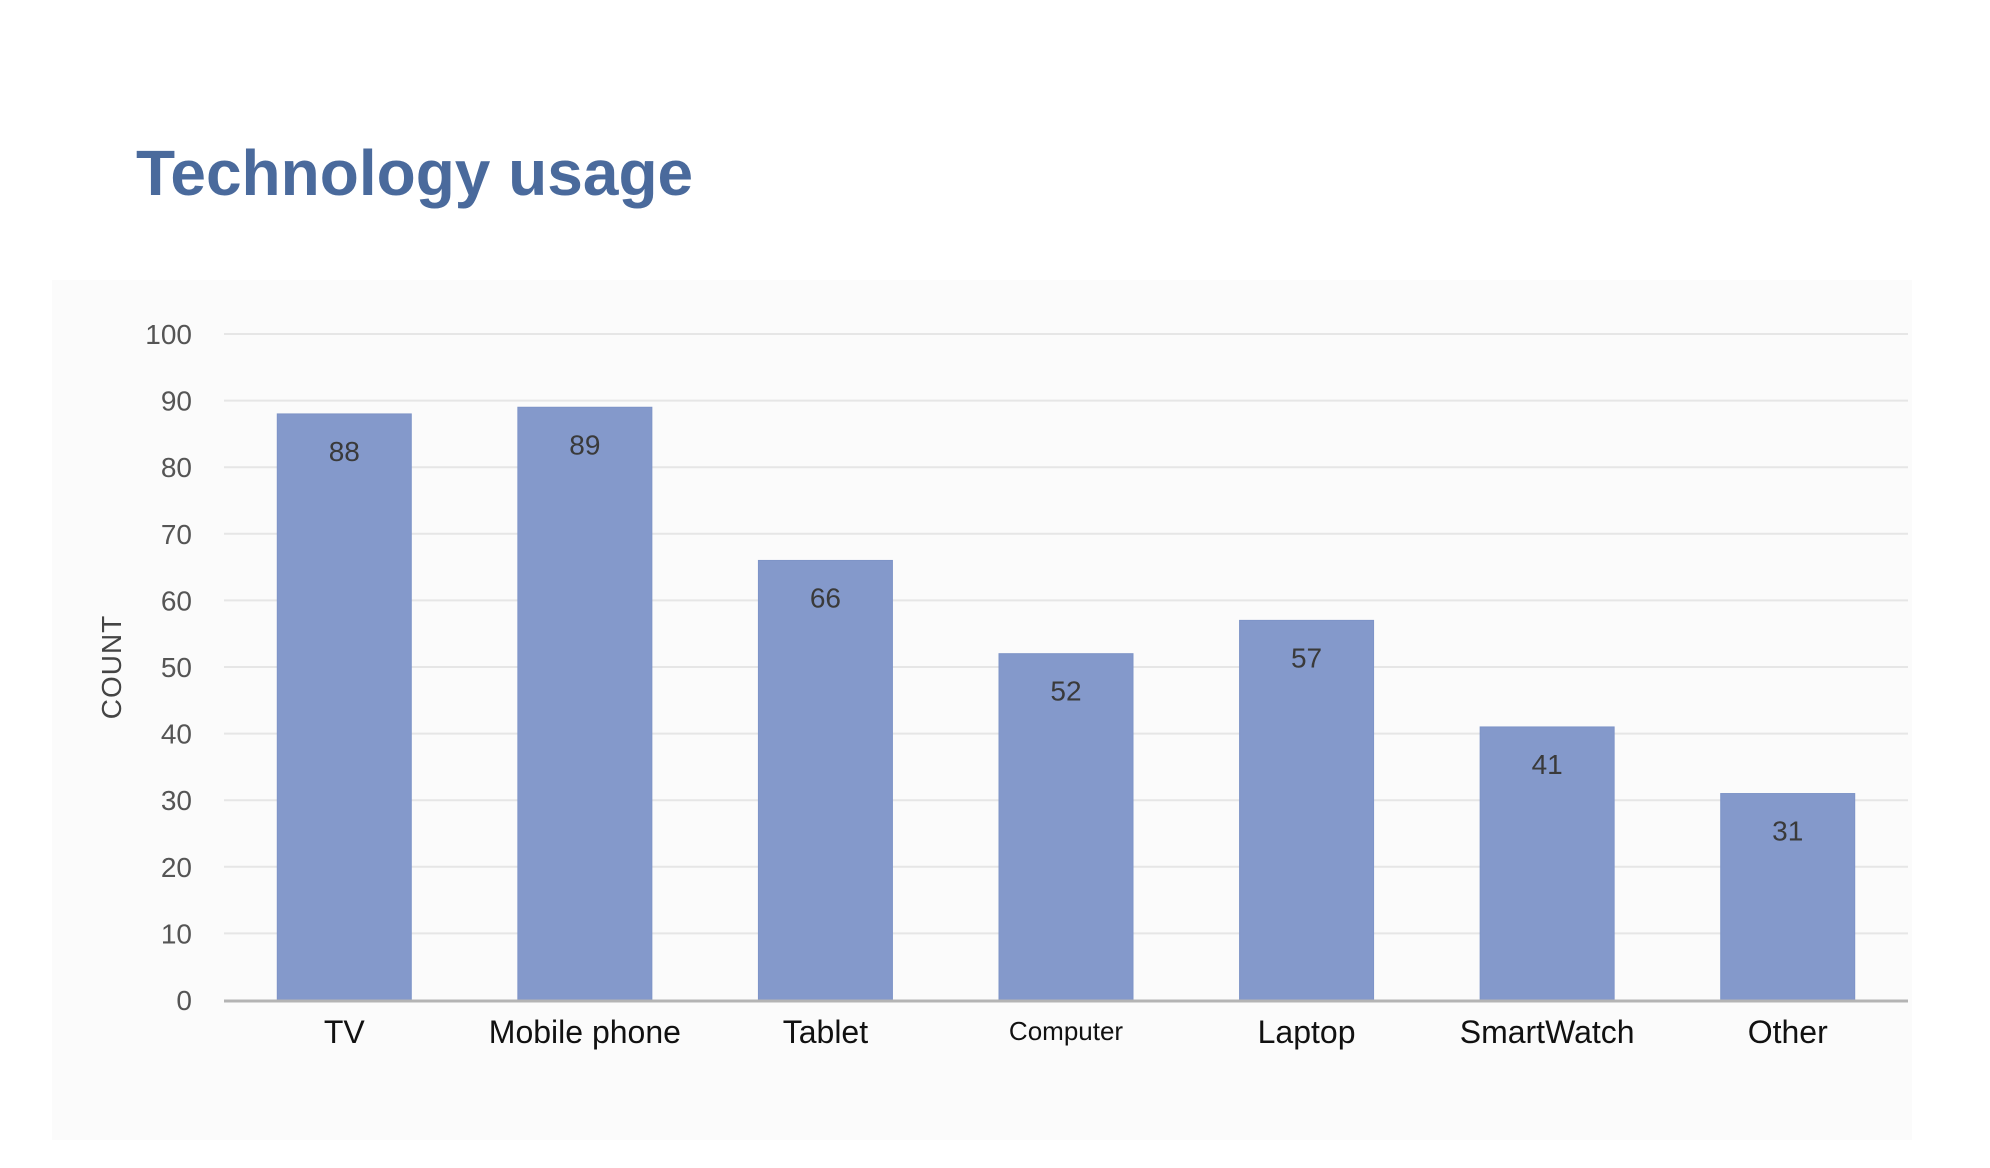 This screenshot has height=1168, width=1990. Describe the element at coordinates (184, 1000) in the screenshot. I see `y-tick-label: 0` at that location.